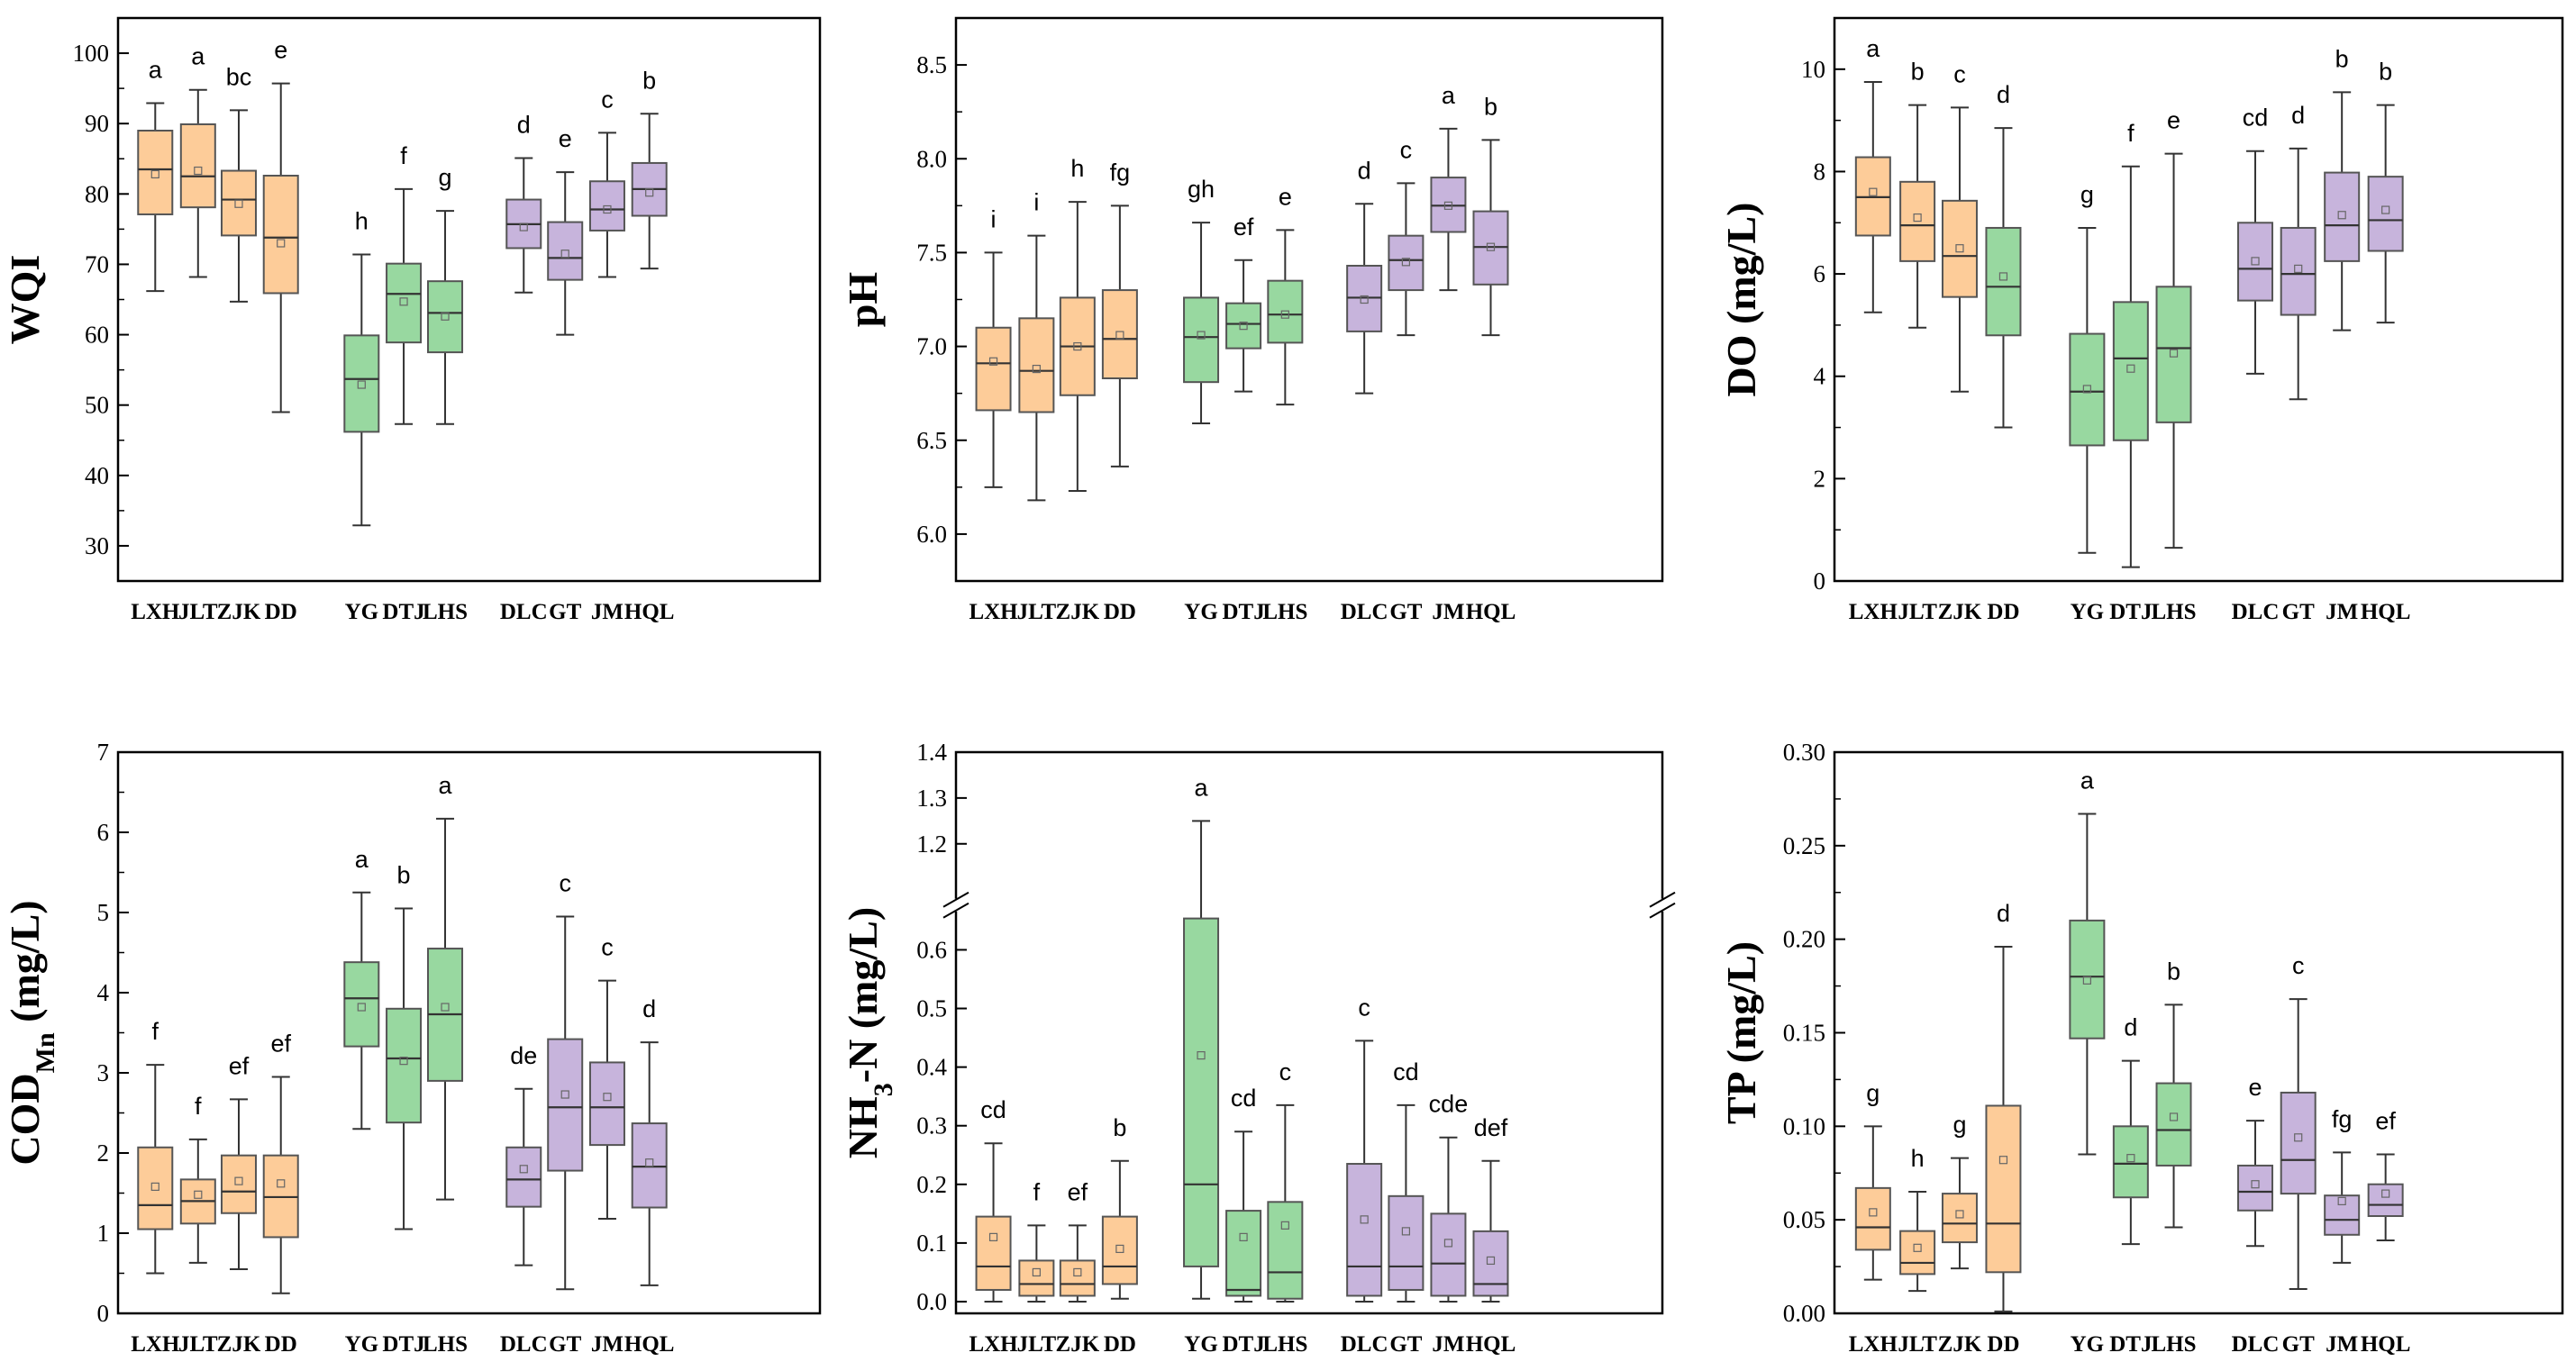 The width and height of the screenshot is (2576, 1371). What do you see at coordinates (45, 1052) in the screenshot?
I see `y-axis-title-subscript: Mn` at bounding box center [45, 1052].